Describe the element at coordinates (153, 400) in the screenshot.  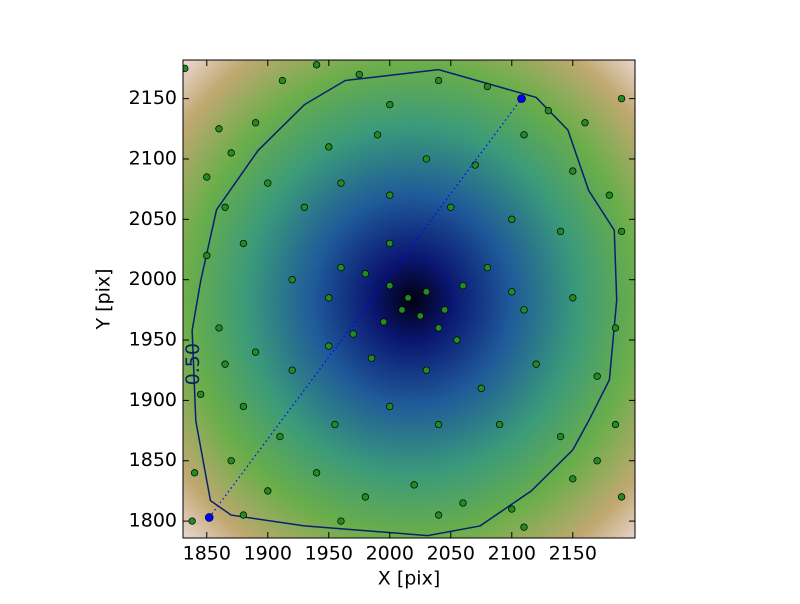
I see `y-tick-label: 1900` at that location.